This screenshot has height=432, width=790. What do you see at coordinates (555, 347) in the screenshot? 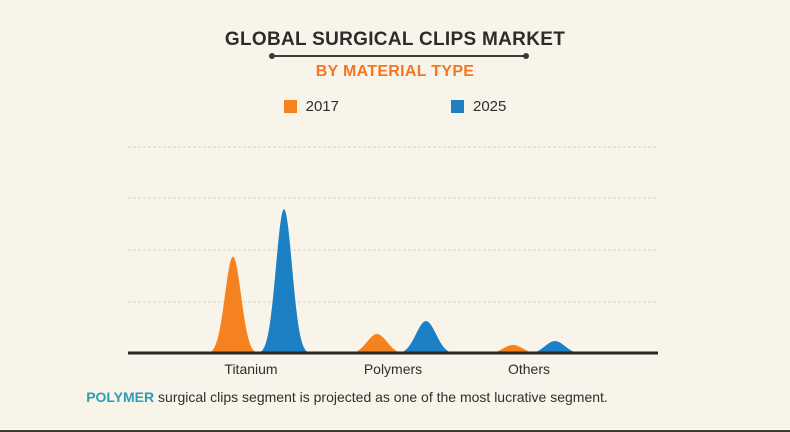
I see `peak-others-2025` at bounding box center [555, 347].